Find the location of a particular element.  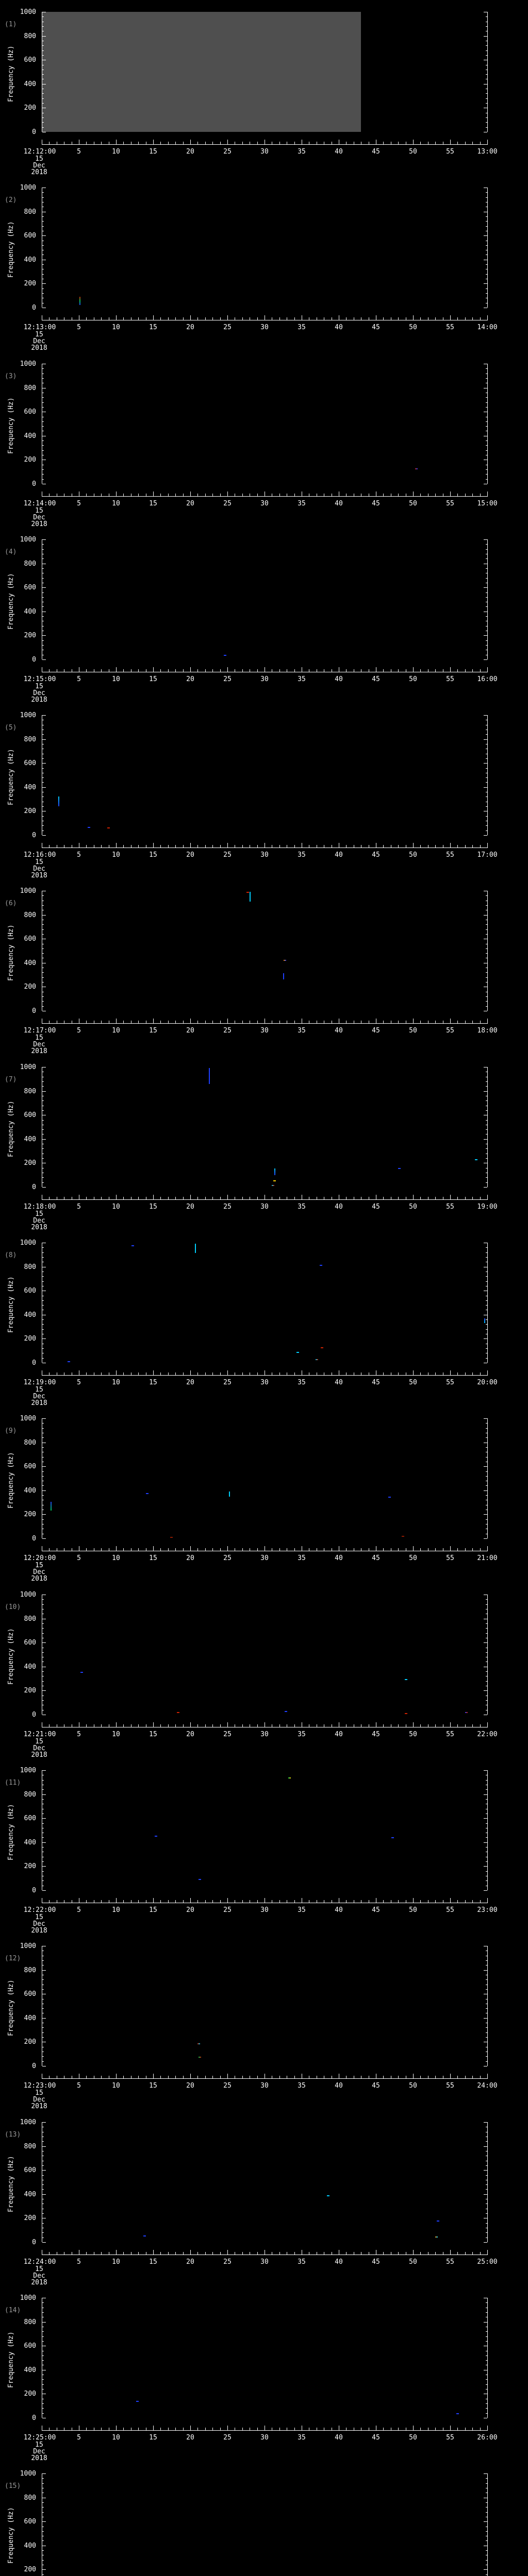

x-tick-label: 25 is located at coordinates (228, 1382).